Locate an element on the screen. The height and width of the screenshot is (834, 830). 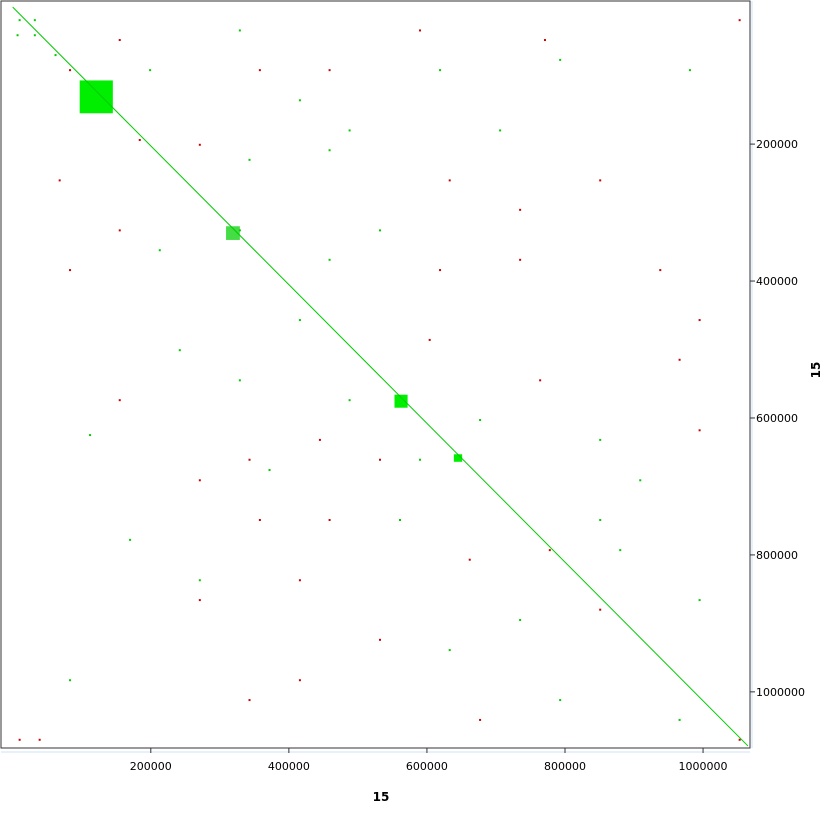
x-tick-label: 800000 is located at coordinates (565, 766).